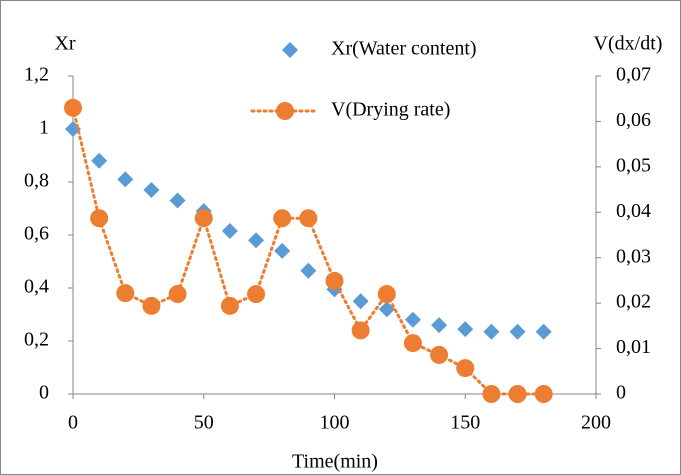 The height and width of the screenshot is (475, 681). What do you see at coordinates (44, 128) in the screenshot?
I see `y-tick-label: 1` at bounding box center [44, 128].